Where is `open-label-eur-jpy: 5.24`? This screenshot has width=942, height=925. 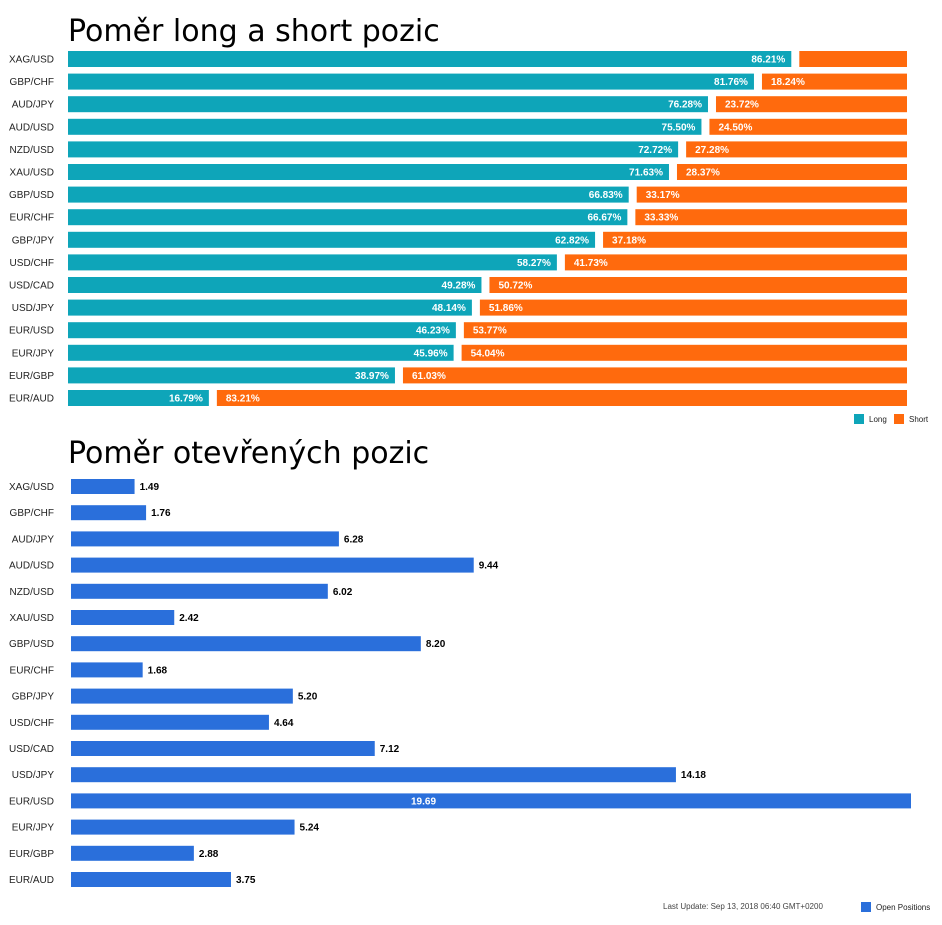 open-label-eur-jpy: 5.24 is located at coordinates (310, 828).